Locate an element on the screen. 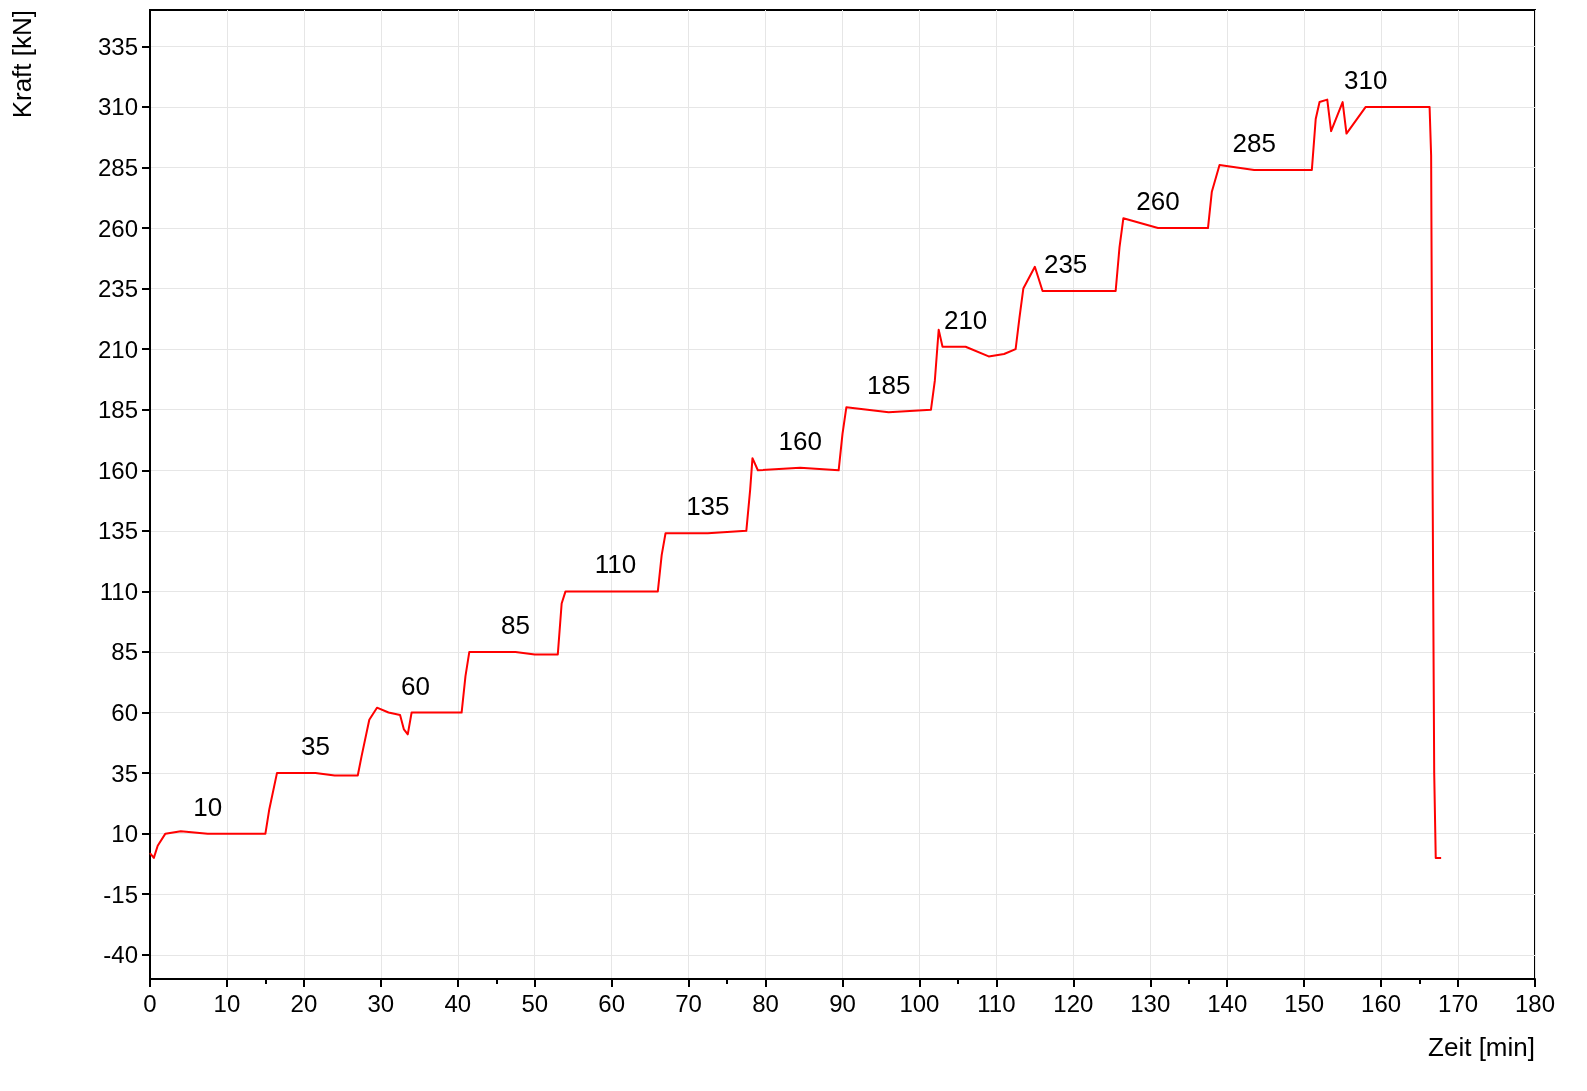 This screenshot has height=1091, width=1587. y-tick-label: 135 is located at coordinates (117, 531).